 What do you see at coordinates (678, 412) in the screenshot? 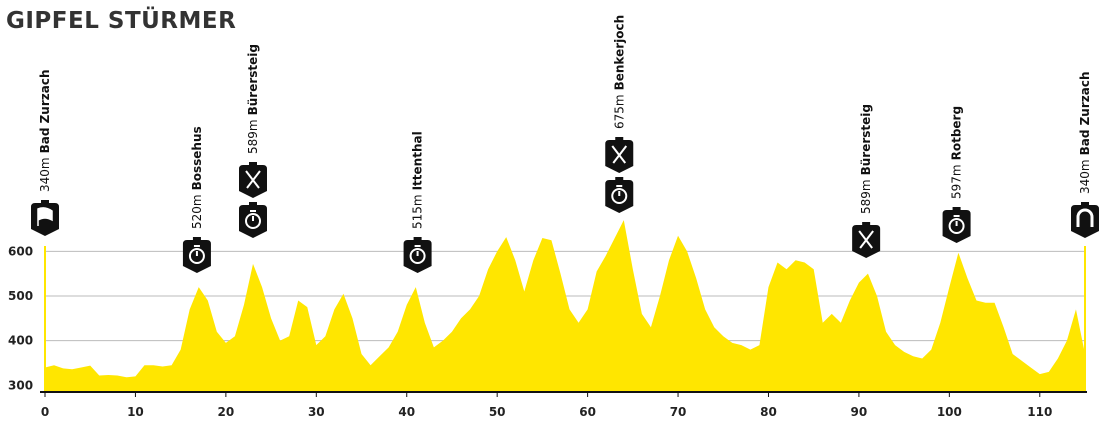
I see `x-tick-label: 70` at bounding box center [678, 412].